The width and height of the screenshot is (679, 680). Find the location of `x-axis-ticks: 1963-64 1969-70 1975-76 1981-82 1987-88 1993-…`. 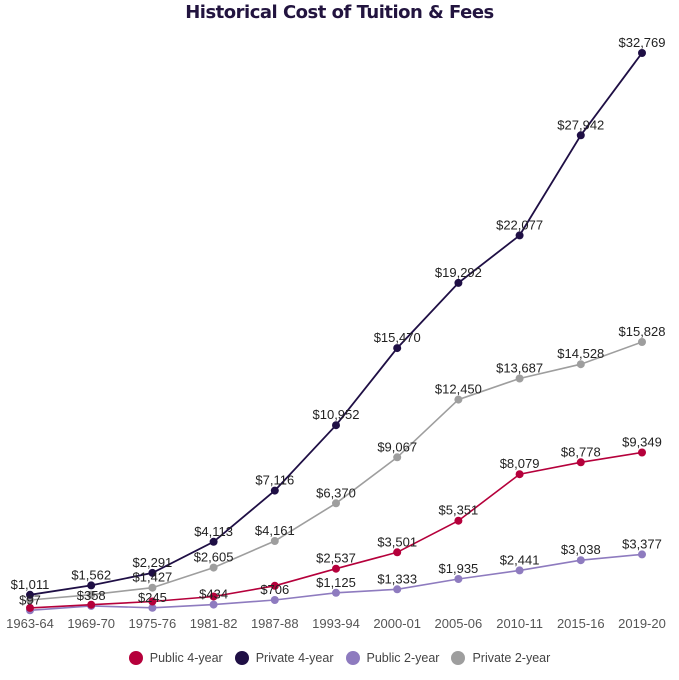

x-axis-ticks: 1963-64 1969-70 1975-76 1981-82 1987-88 1993-… is located at coordinates (336, 623).